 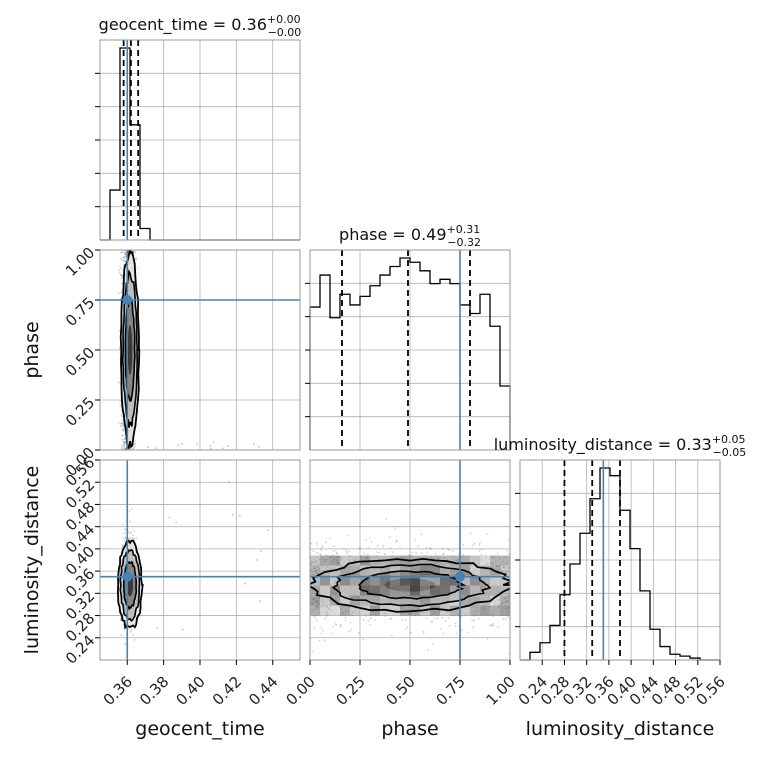 I want to click on x-tick-label-phase: 0.50, so click(x=400, y=691).